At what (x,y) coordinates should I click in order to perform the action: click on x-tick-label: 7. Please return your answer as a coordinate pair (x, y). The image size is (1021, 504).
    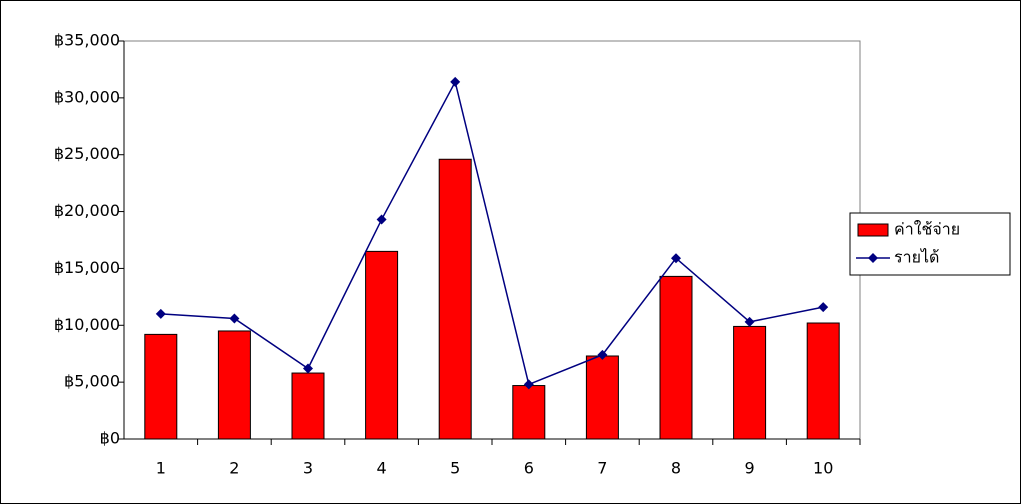
    Looking at the image, I should click on (602, 468).